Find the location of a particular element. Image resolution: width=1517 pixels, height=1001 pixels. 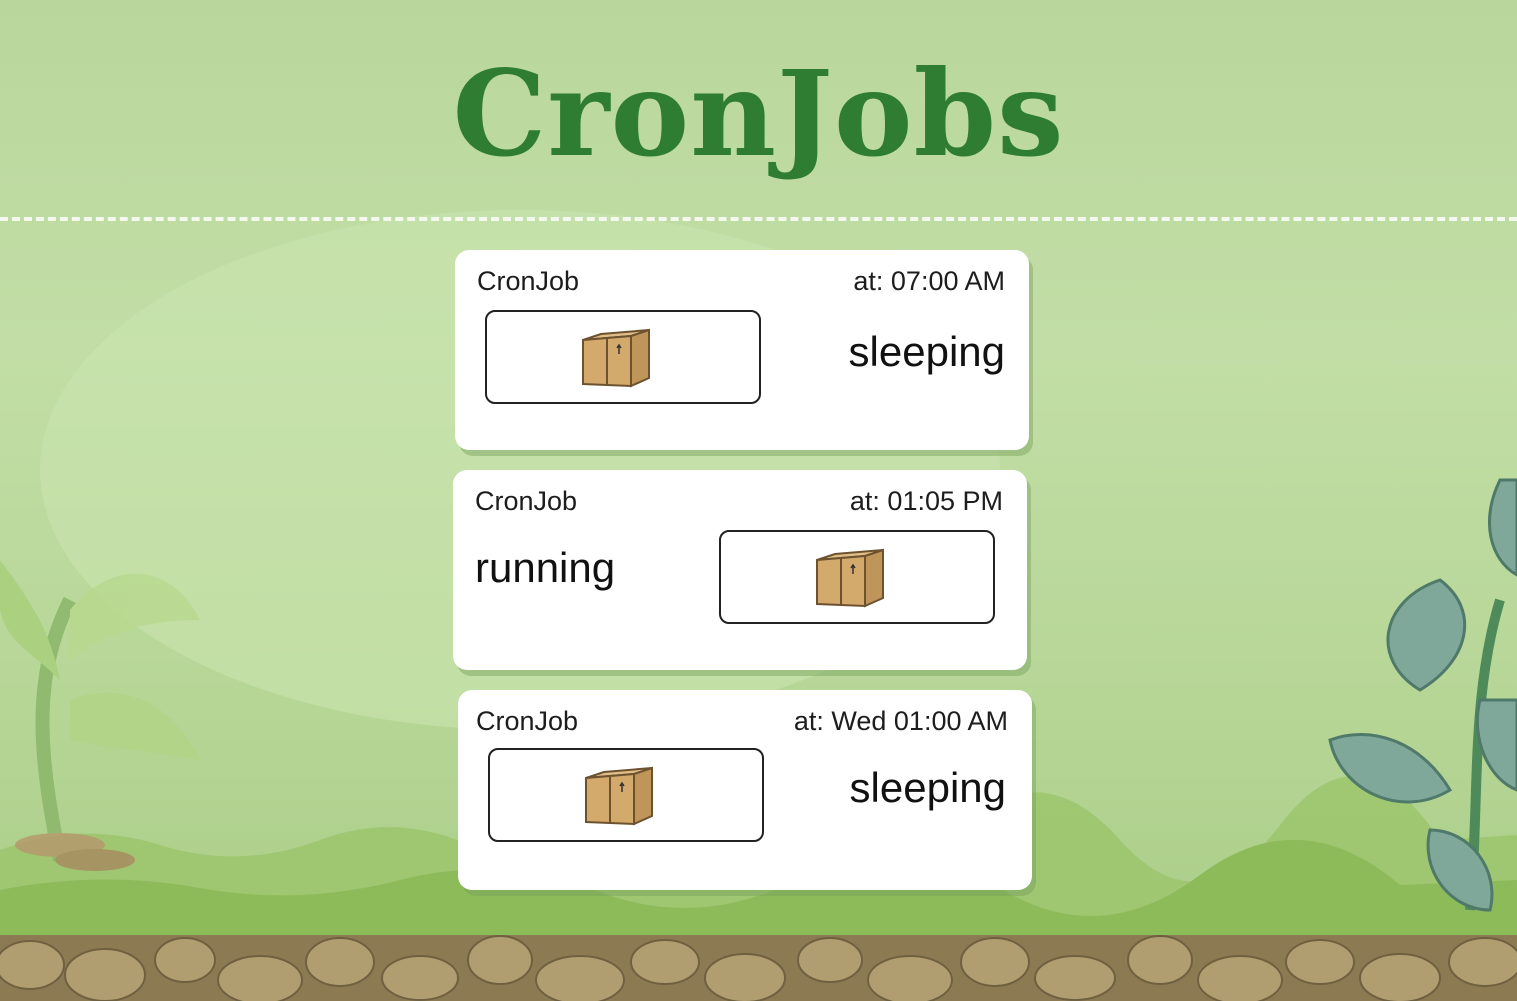

cronjob-card-3: CronJob at: Wed 01:00 AM sleeping is located at coordinates (745, 790).